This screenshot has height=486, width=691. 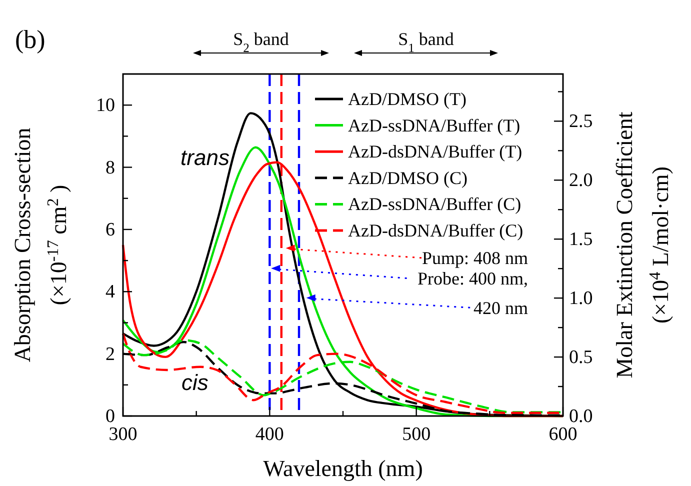 I want to click on y2-tick-label: 1.0, so click(x=581, y=299).